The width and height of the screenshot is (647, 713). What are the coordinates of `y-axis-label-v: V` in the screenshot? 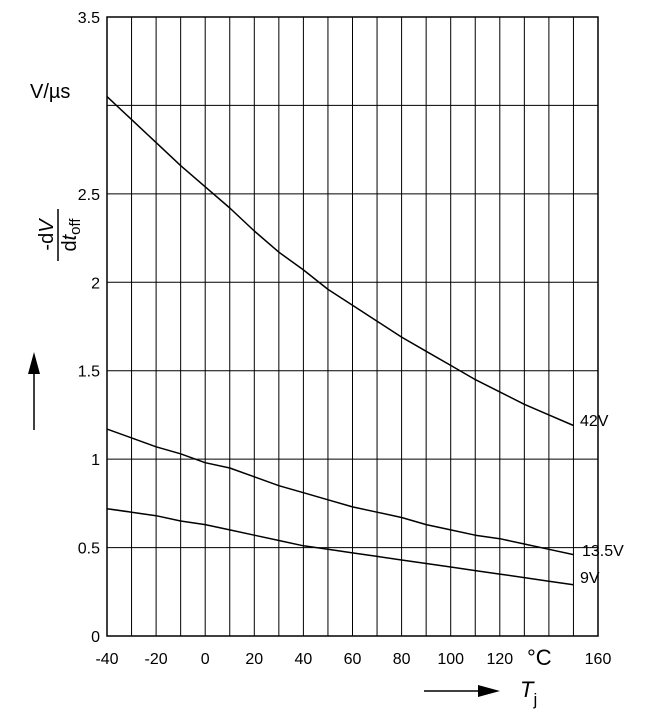 It's located at (47, 225).